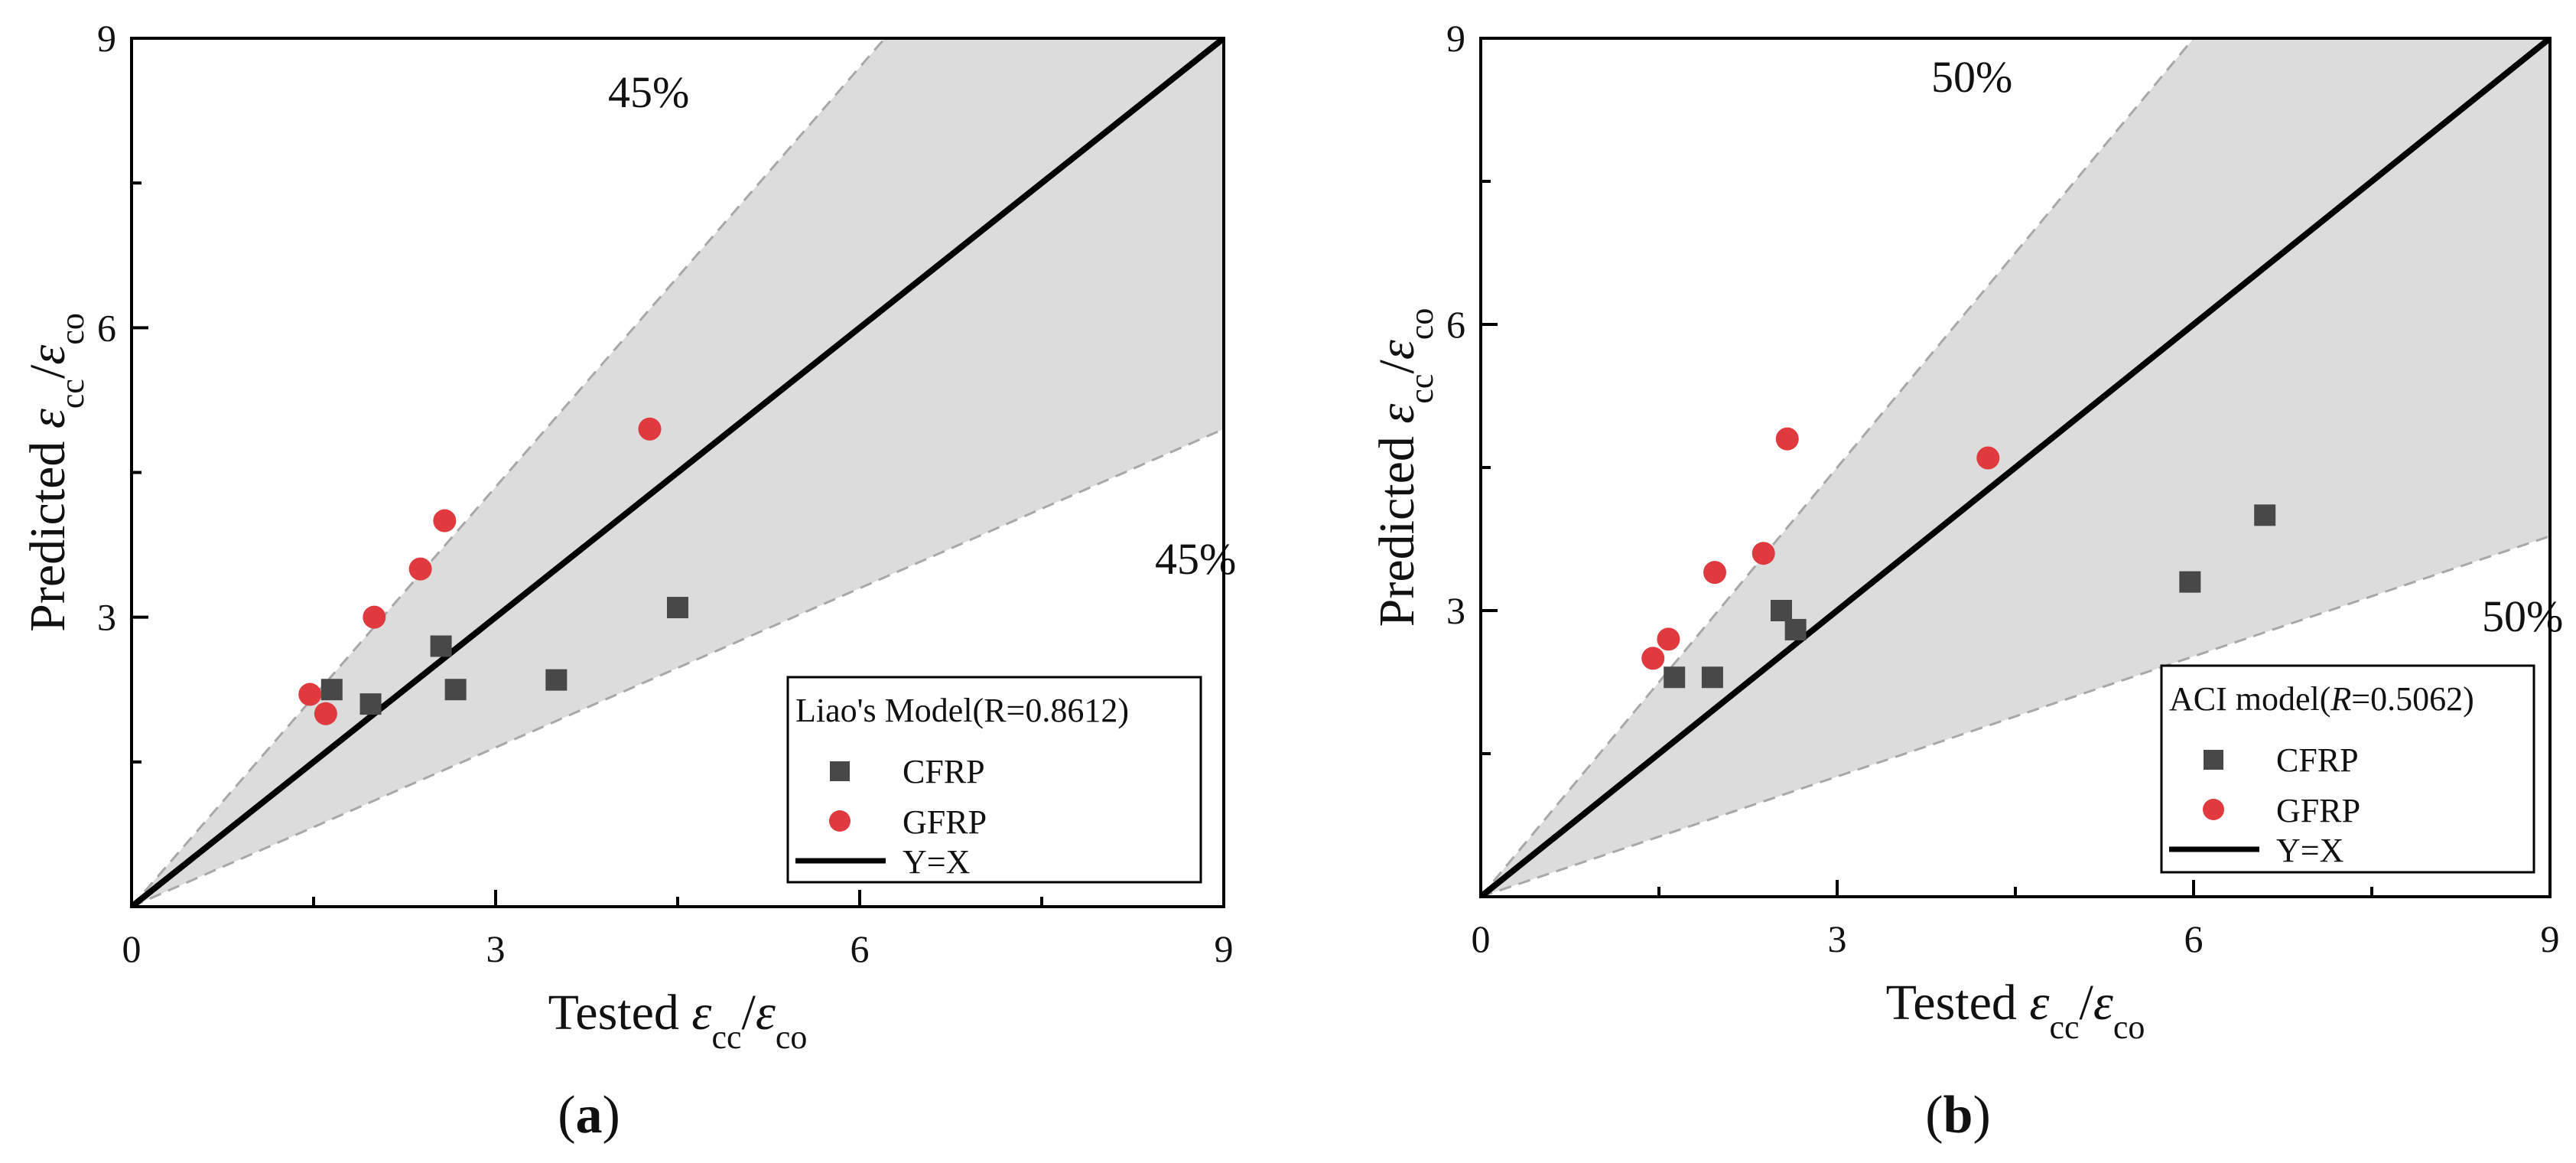  What do you see at coordinates (1481, 938) in the screenshot?
I see `panel-b-x-tick-label: 0` at bounding box center [1481, 938].